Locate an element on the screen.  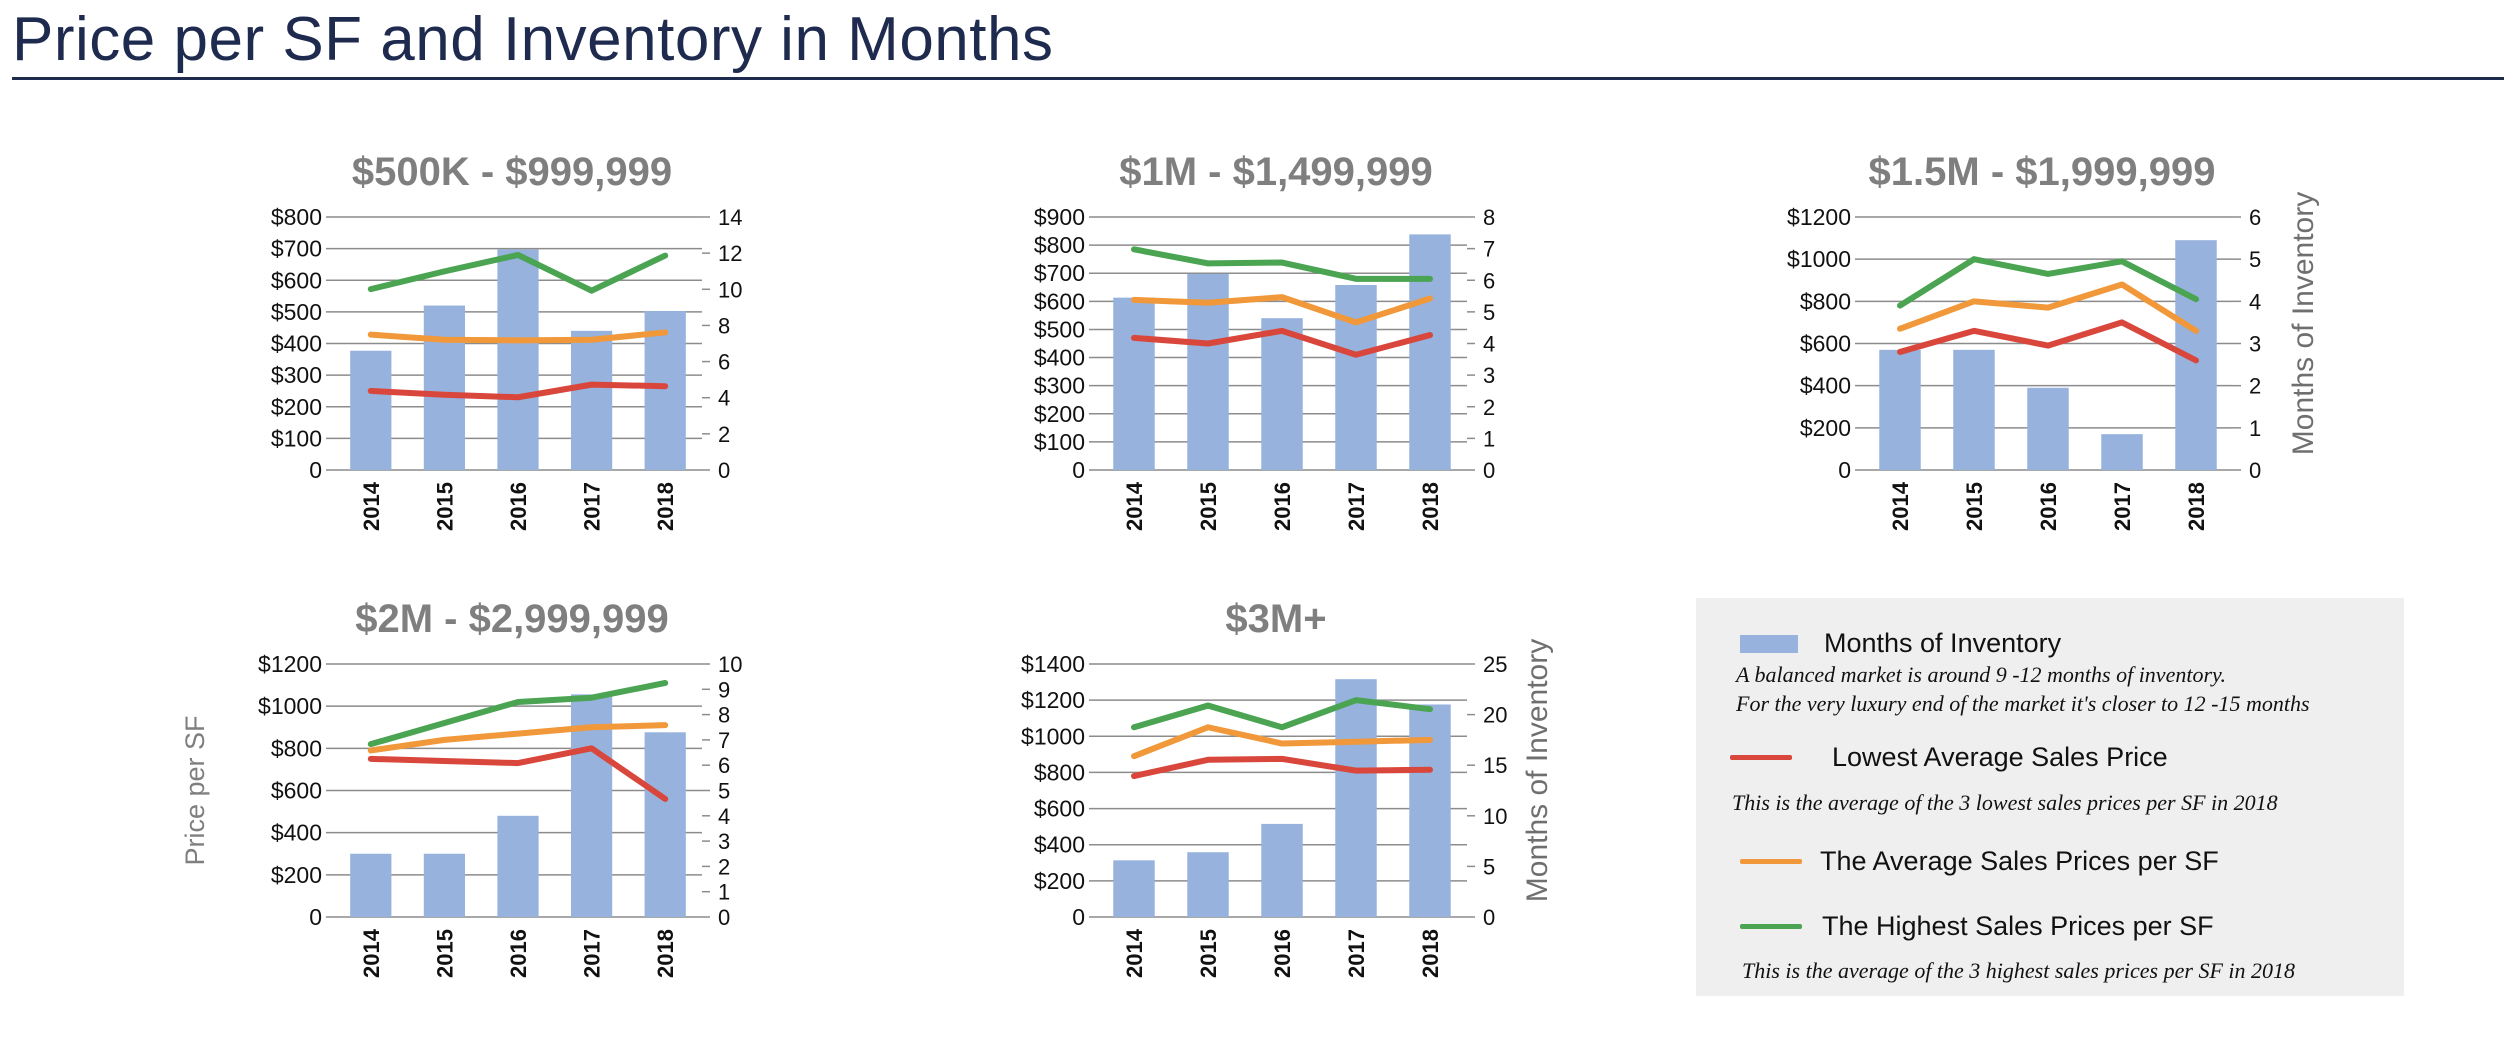
y2-tick-label: 7 is located at coordinates (724, 740).